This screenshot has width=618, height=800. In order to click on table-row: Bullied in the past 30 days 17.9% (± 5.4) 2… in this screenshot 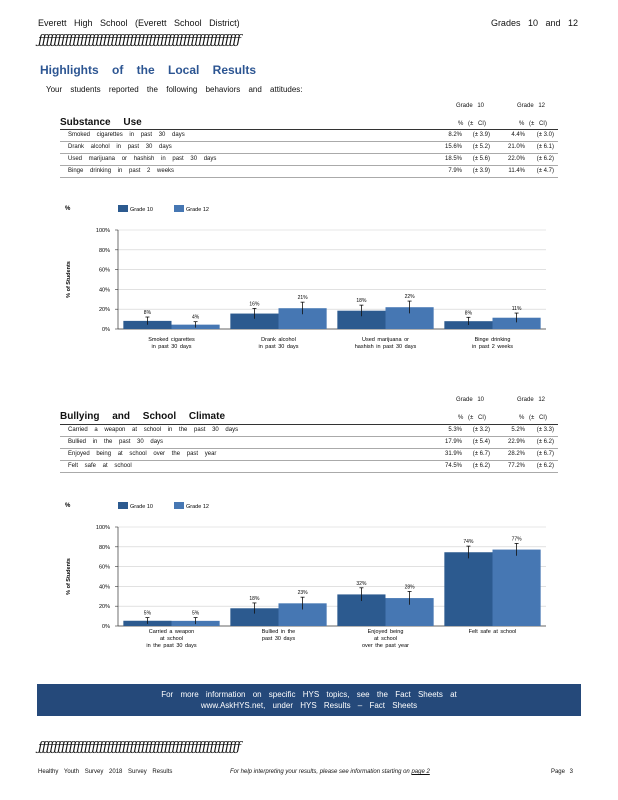, I will do `click(309, 443)`.